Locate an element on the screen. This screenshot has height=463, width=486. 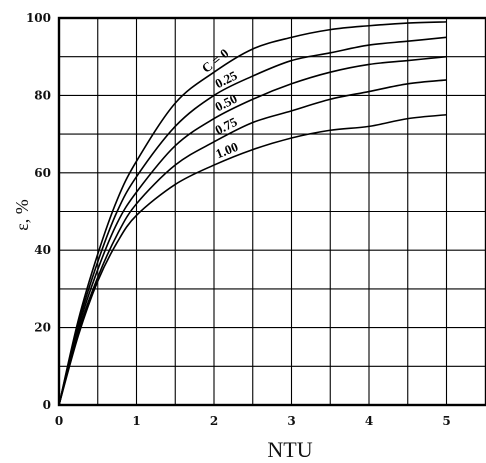
curve-labels: C = 00.250.500.751.00 is located at coordinates (219, 103).